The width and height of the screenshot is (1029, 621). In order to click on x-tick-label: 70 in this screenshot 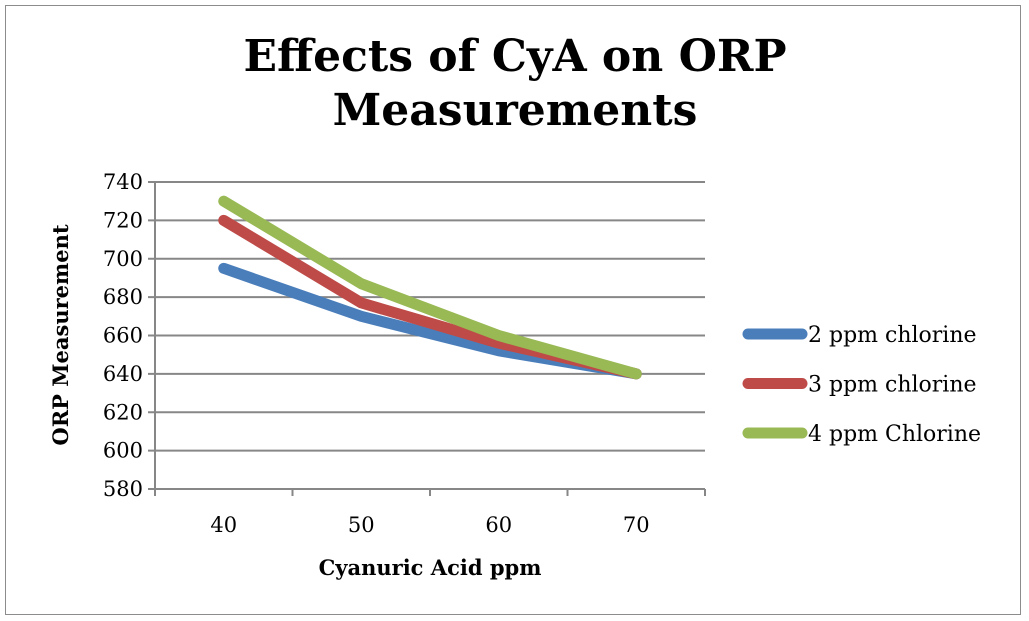, I will do `click(636, 525)`.